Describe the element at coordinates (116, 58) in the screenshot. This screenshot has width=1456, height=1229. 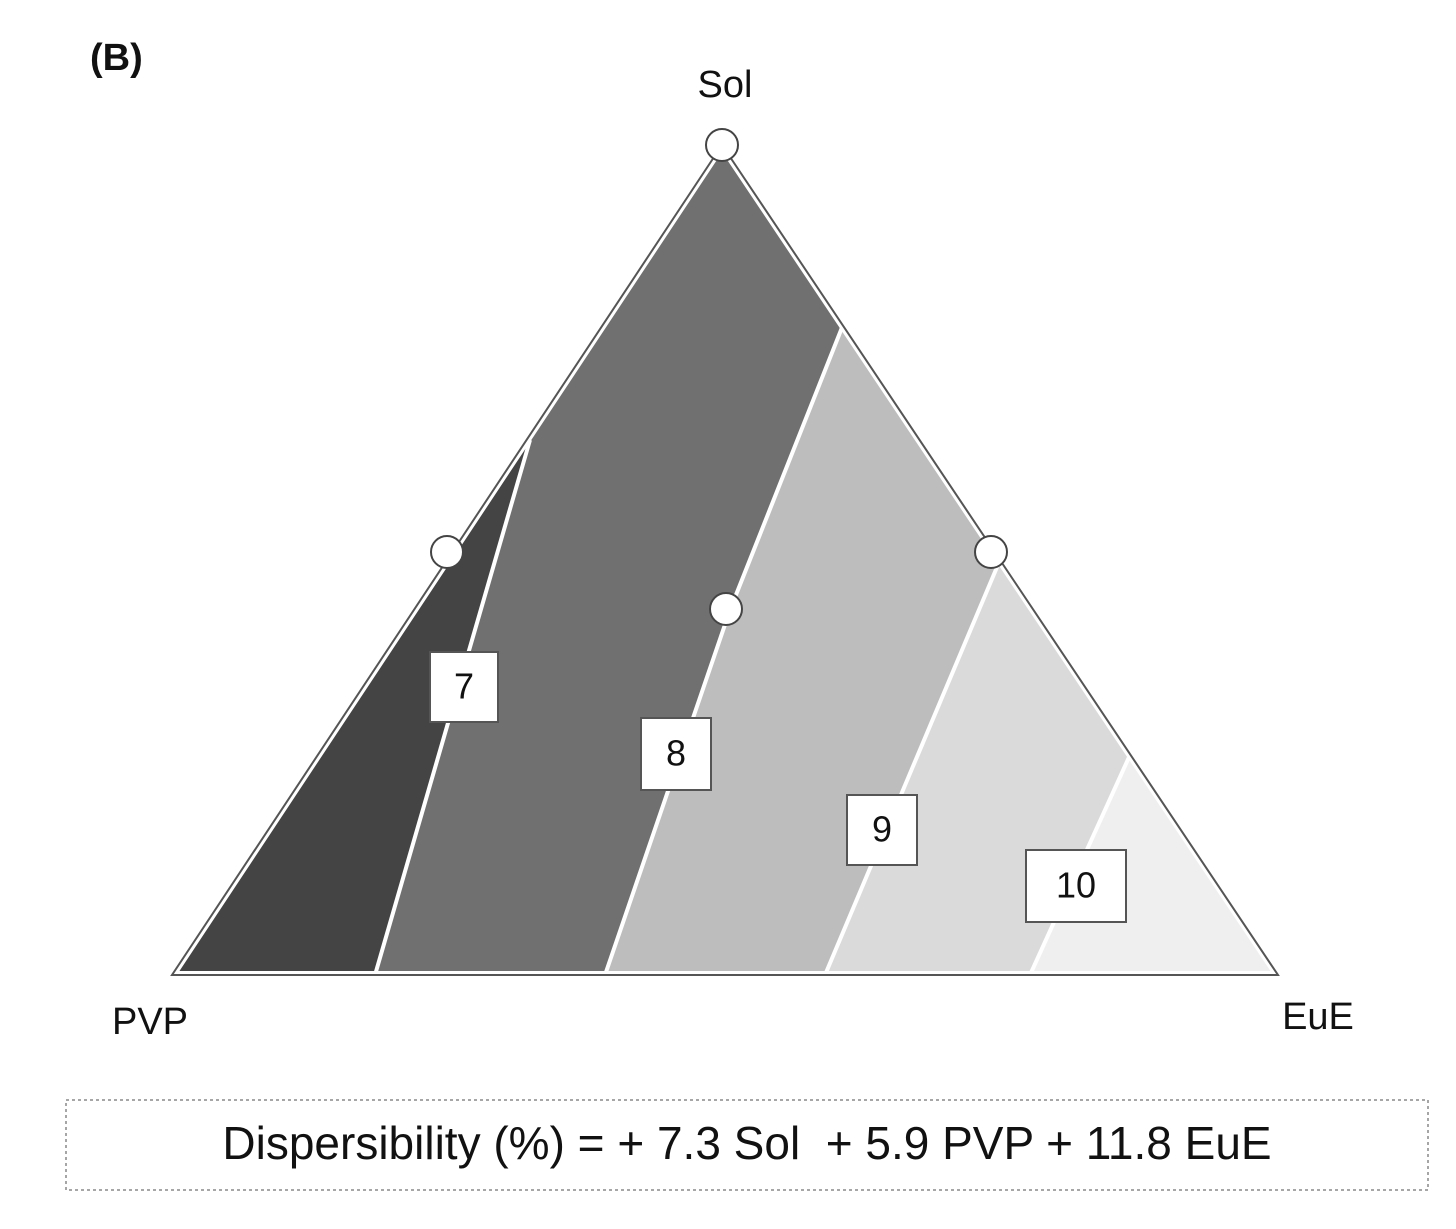
I see `panel-label: (B)` at that location.